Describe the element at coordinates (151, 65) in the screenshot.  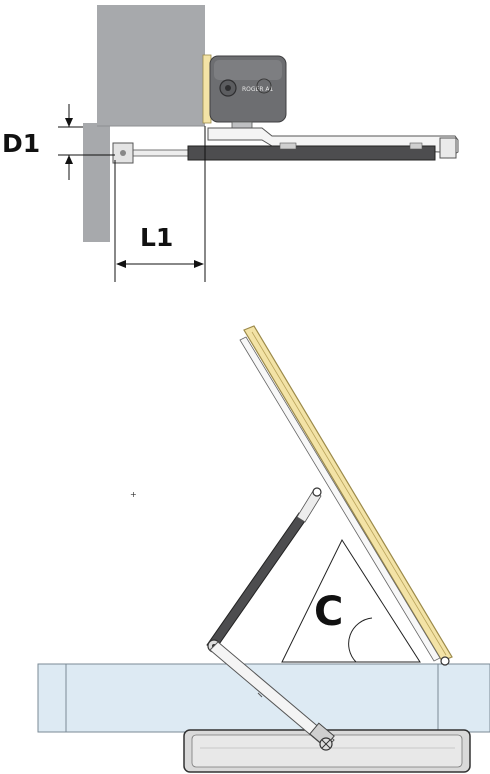
I see `pillar-upper` at that location.